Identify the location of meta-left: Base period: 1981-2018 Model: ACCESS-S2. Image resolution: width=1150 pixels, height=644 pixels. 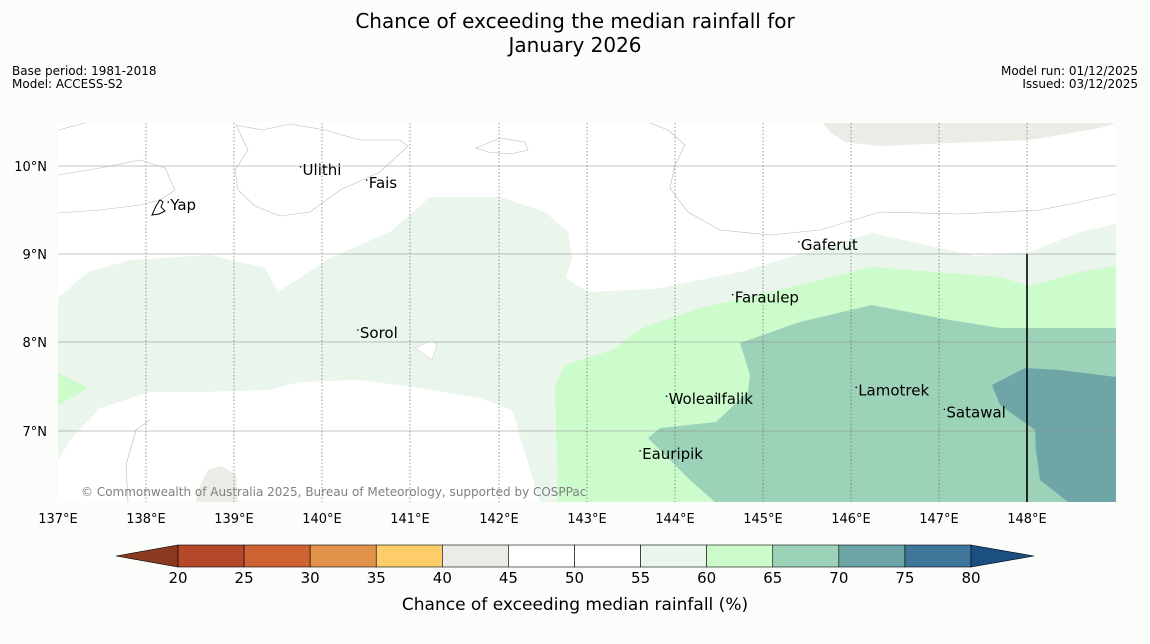
(84, 78).